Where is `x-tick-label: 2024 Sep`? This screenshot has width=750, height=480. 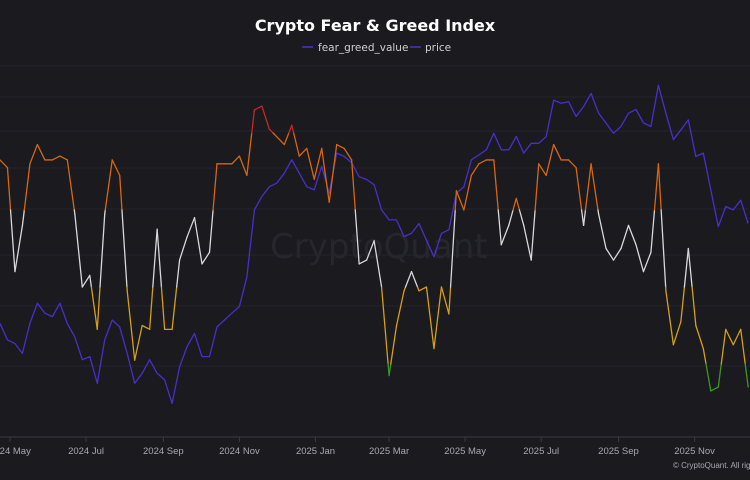 x-tick-label: 2024 Sep is located at coordinates (163, 451).